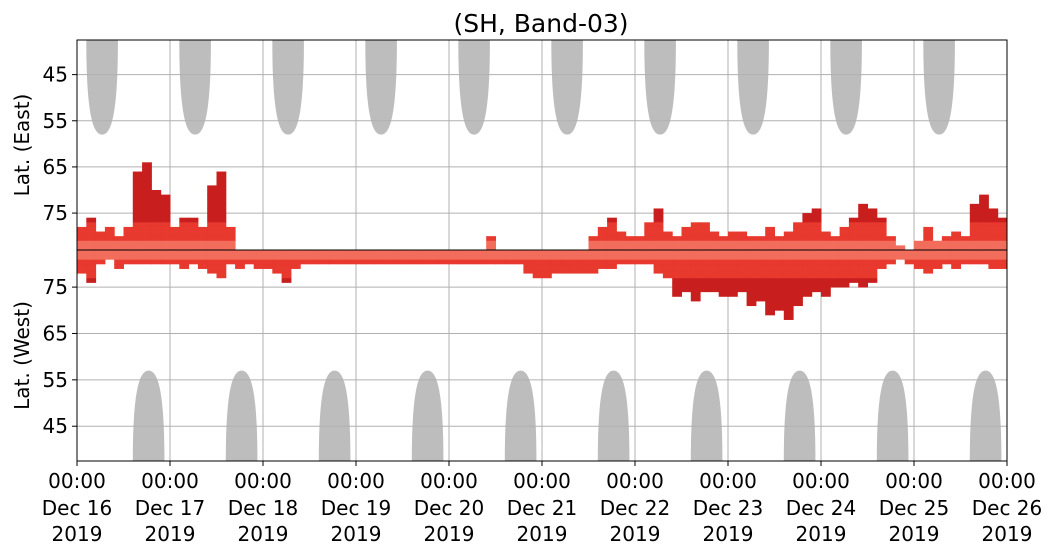 The width and height of the screenshot is (1055, 556). Describe the element at coordinates (55, 121) in the screenshot. I see `y-tick-label: 55` at that location.